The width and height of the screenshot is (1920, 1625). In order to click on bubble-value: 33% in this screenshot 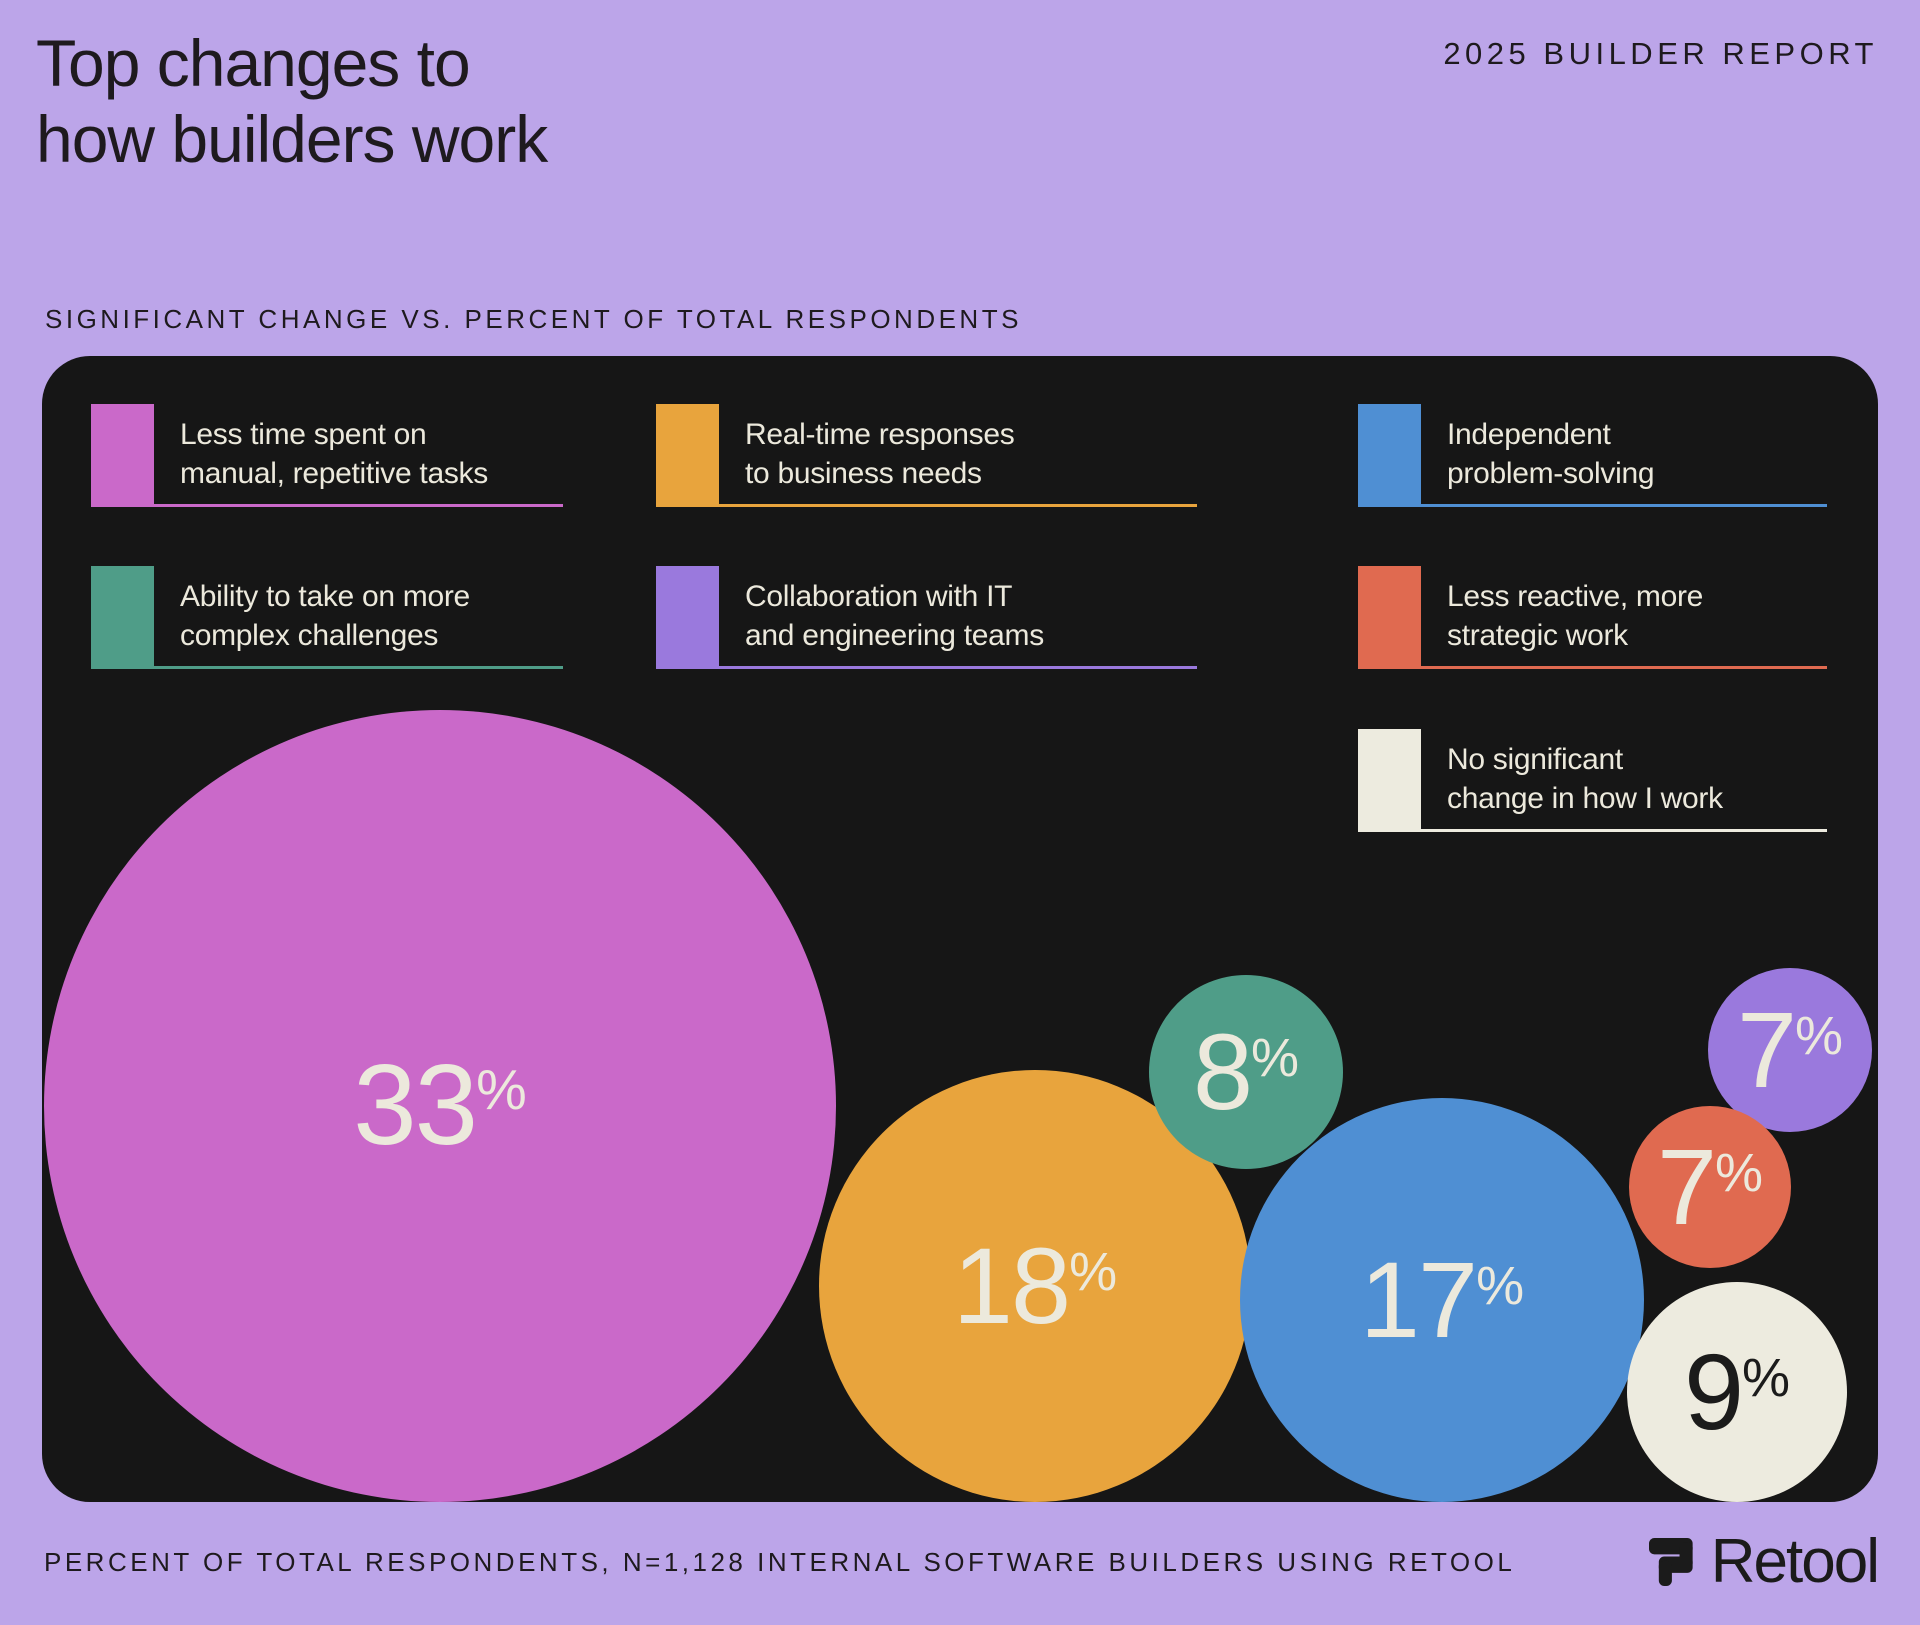, I will do `click(440, 1105)`.